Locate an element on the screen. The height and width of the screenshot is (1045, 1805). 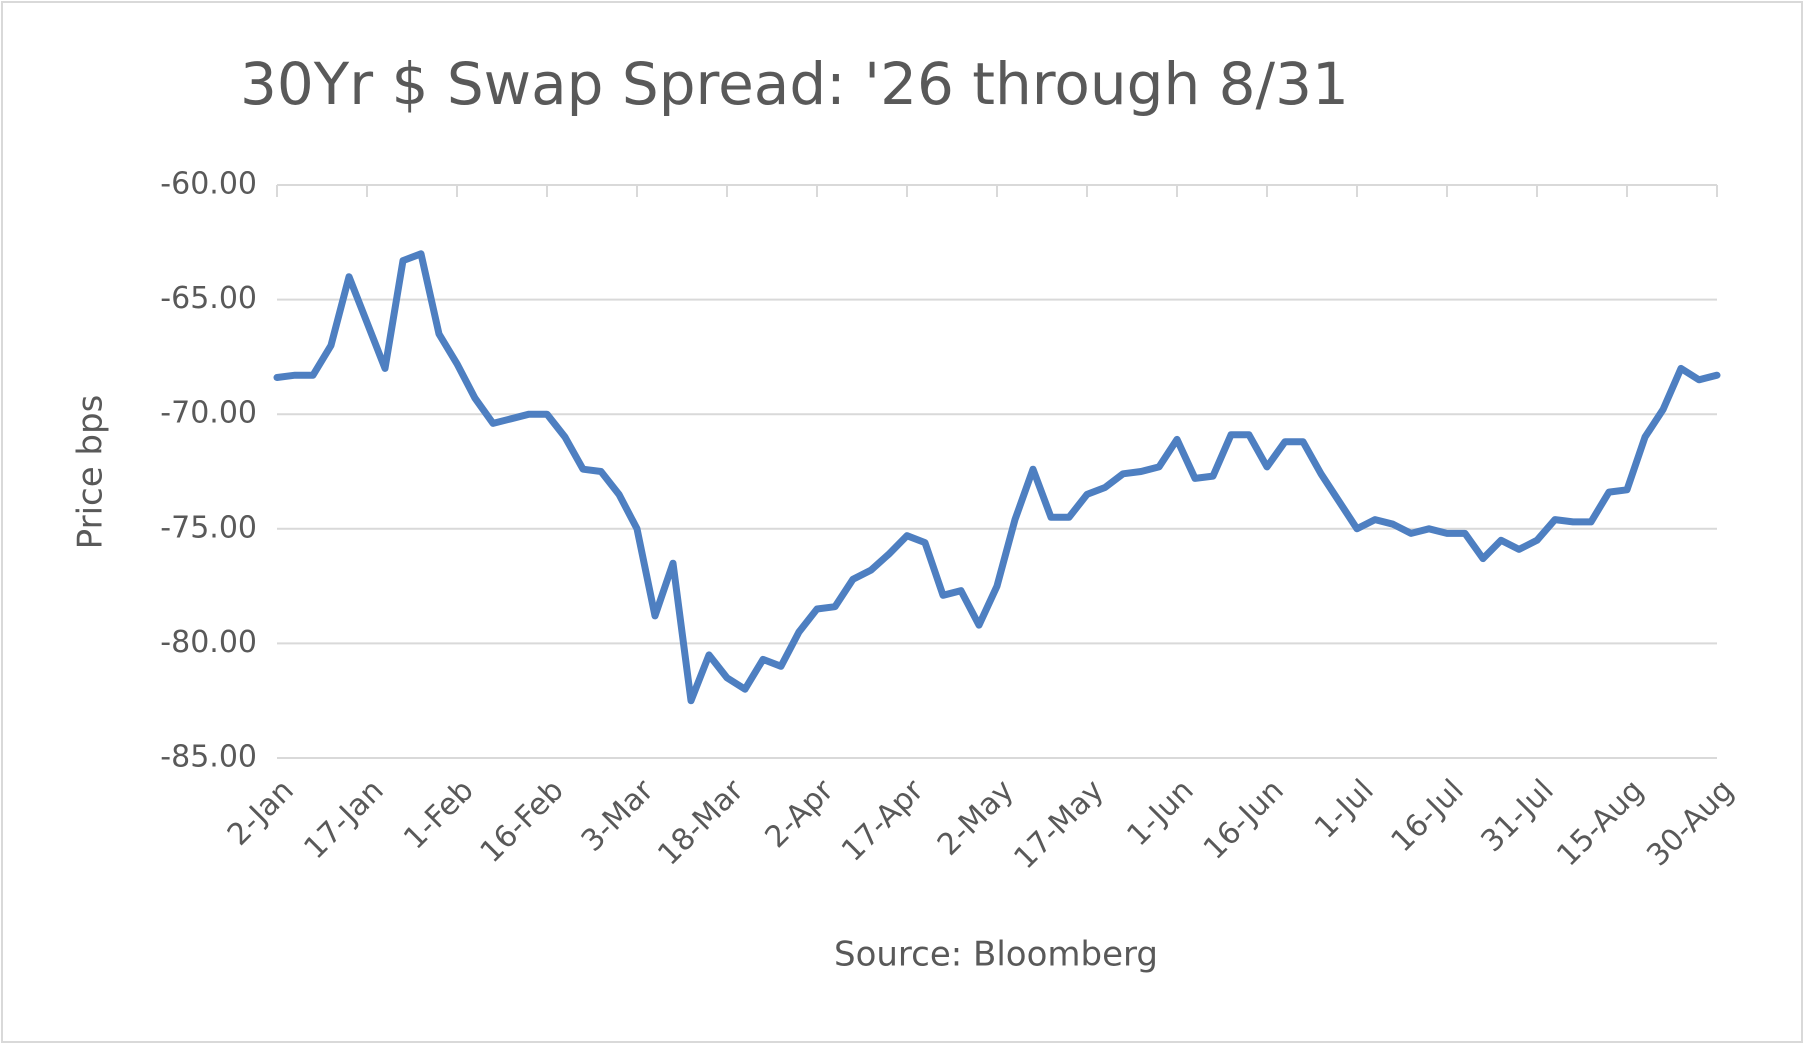
y-tick-label: -80.00 is located at coordinates (208, 642).